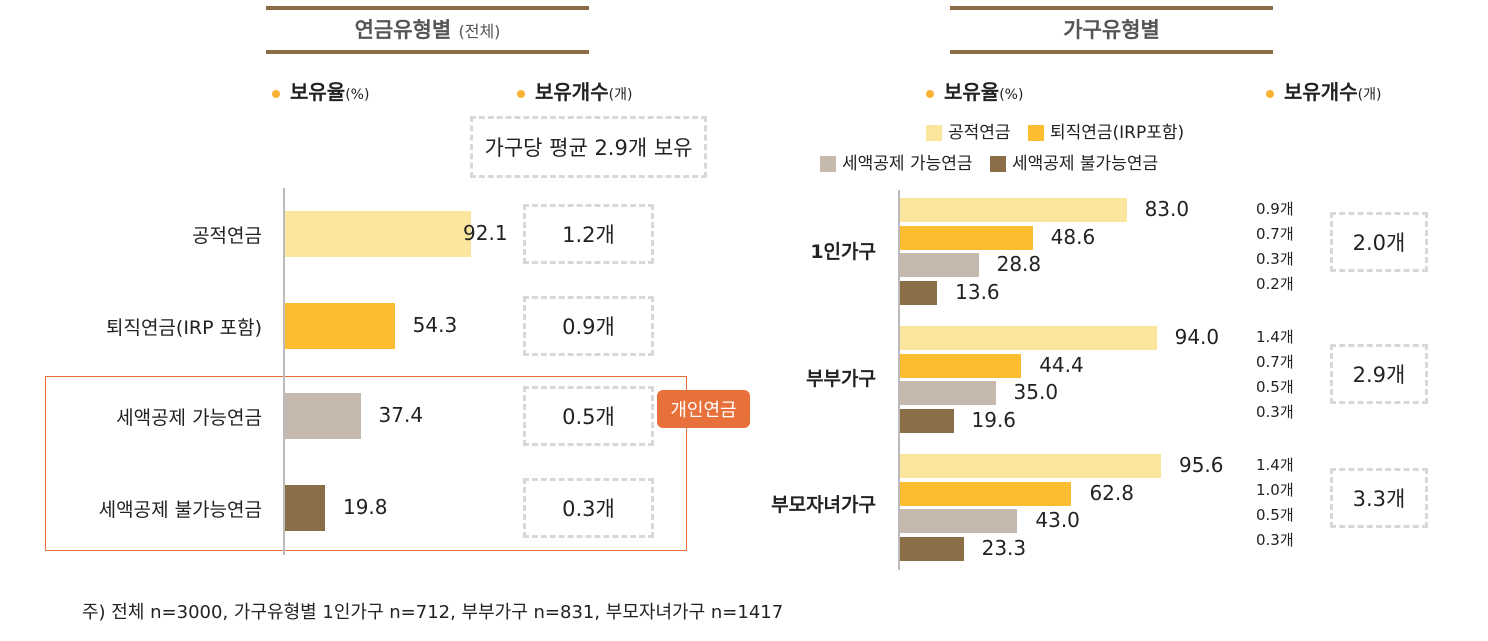  What do you see at coordinates (1004, 547) in the screenshot?
I see `value-label: 23.3` at bounding box center [1004, 547].